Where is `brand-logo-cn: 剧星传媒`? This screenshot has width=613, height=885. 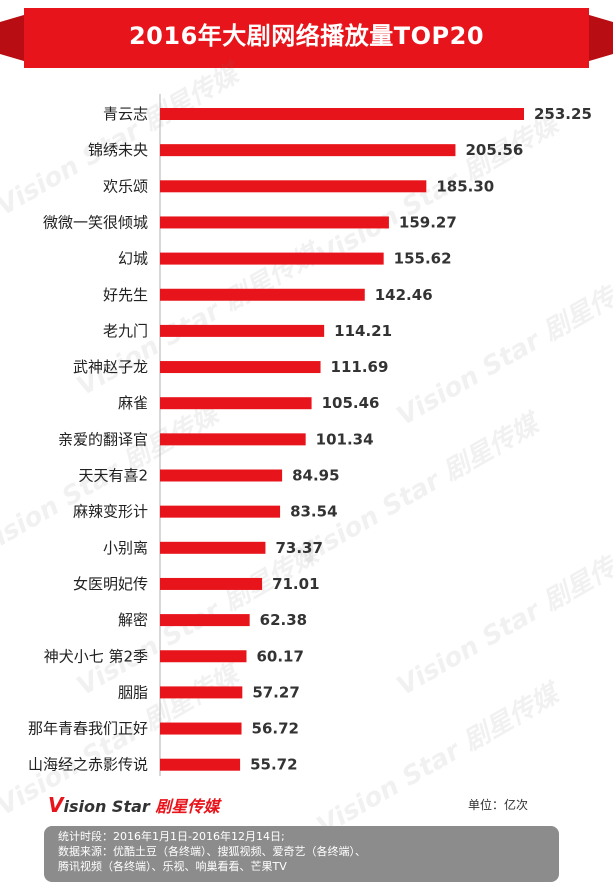 brand-logo-cn: 剧星传媒 is located at coordinates (187, 806).